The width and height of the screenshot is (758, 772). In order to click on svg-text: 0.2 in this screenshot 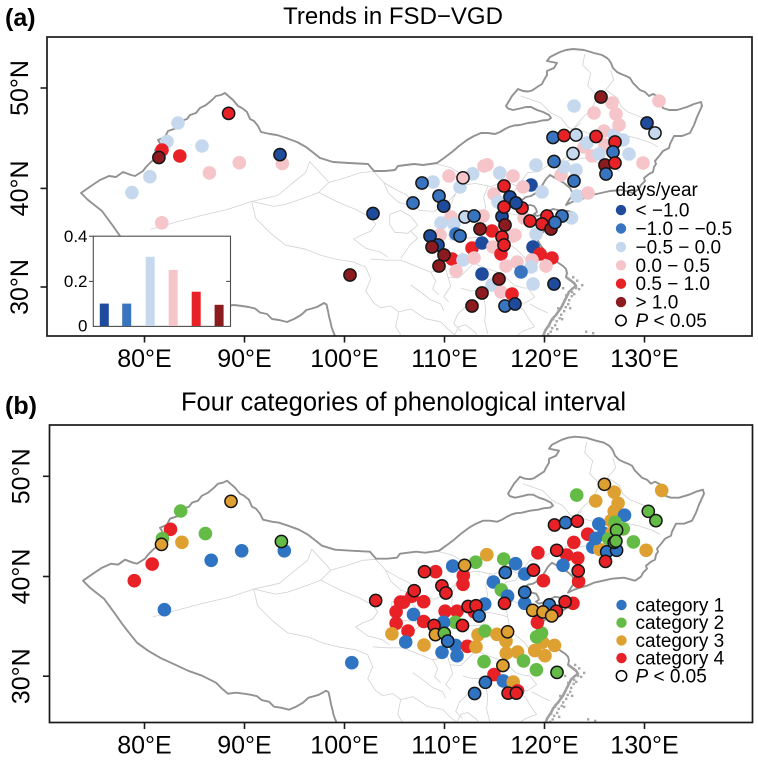, I will do `click(76, 281)`.